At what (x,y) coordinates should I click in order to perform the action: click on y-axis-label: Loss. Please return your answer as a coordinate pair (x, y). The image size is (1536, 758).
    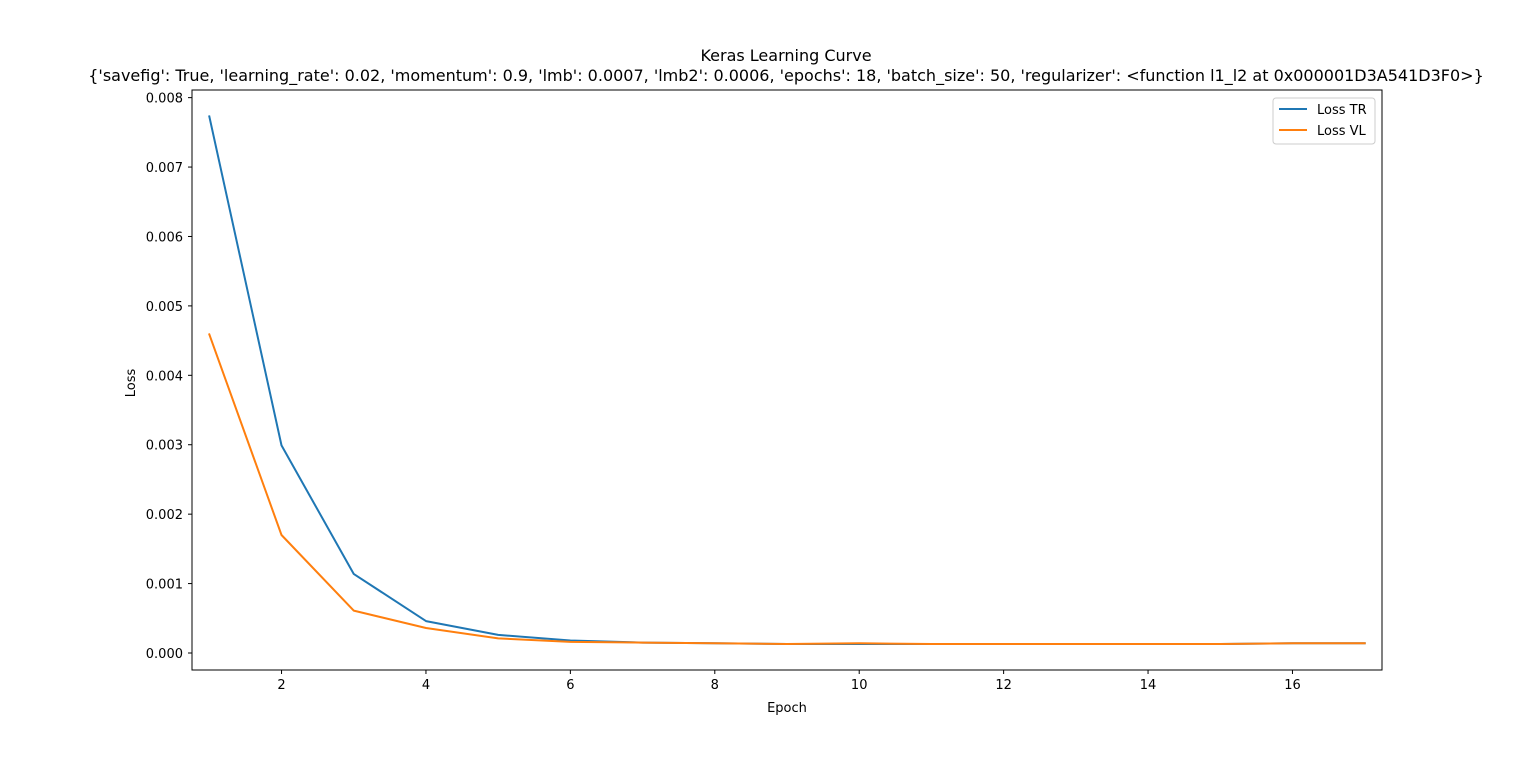
    Looking at the image, I should click on (131, 383).